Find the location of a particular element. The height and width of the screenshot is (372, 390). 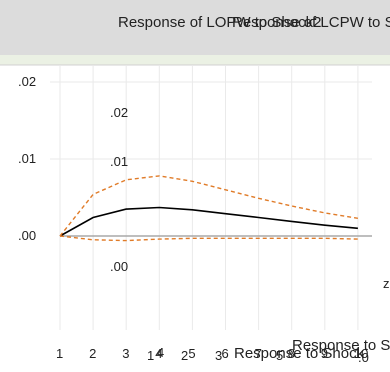

x-tick-label: 3 is located at coordinates (125, 353).